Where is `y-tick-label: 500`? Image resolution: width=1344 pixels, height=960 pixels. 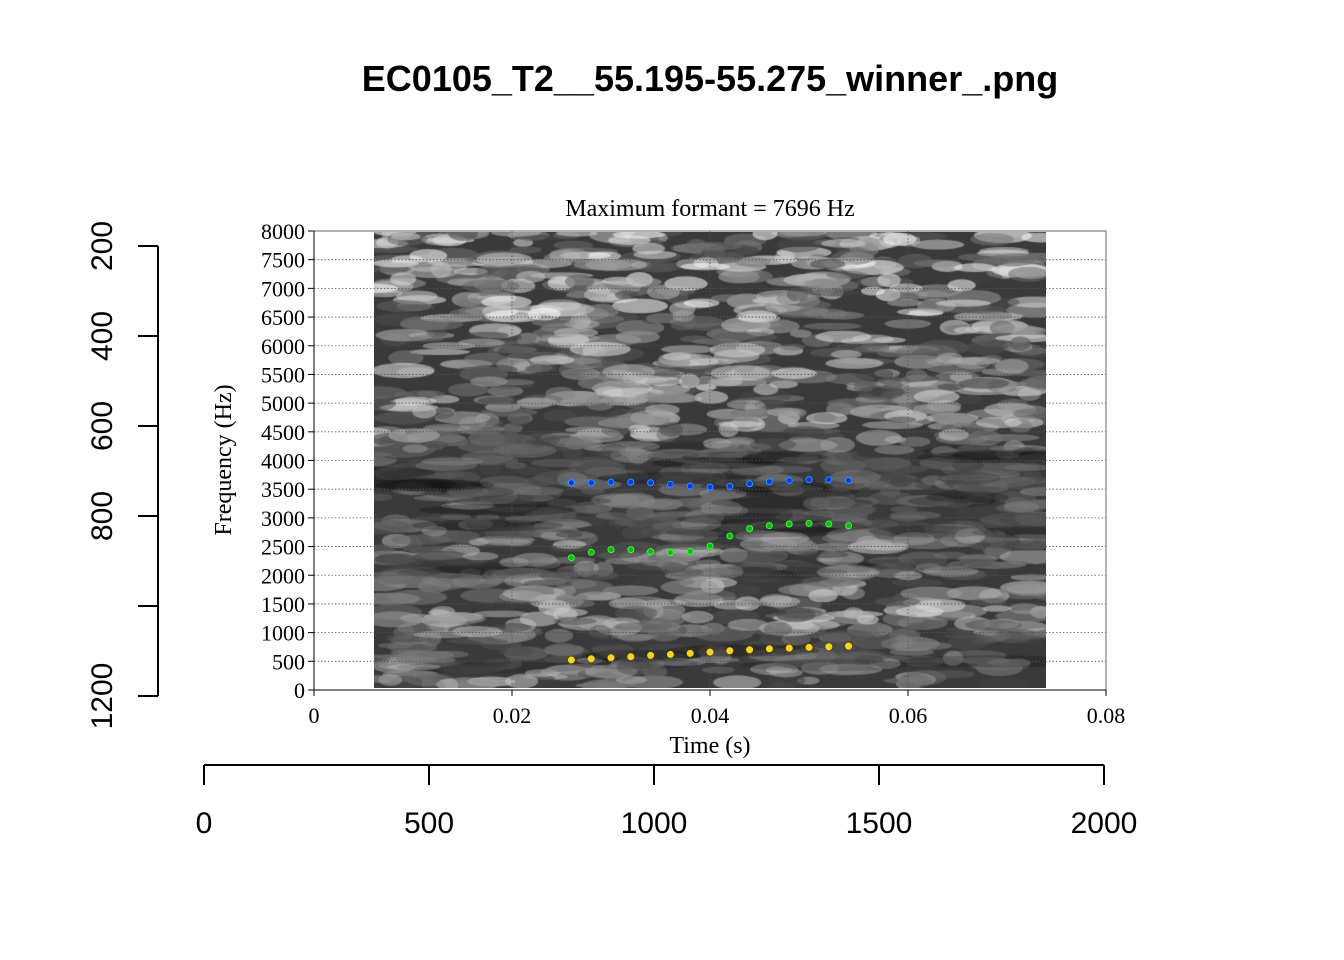
y-tick-label: 500 is located at coordinates (288, 661).